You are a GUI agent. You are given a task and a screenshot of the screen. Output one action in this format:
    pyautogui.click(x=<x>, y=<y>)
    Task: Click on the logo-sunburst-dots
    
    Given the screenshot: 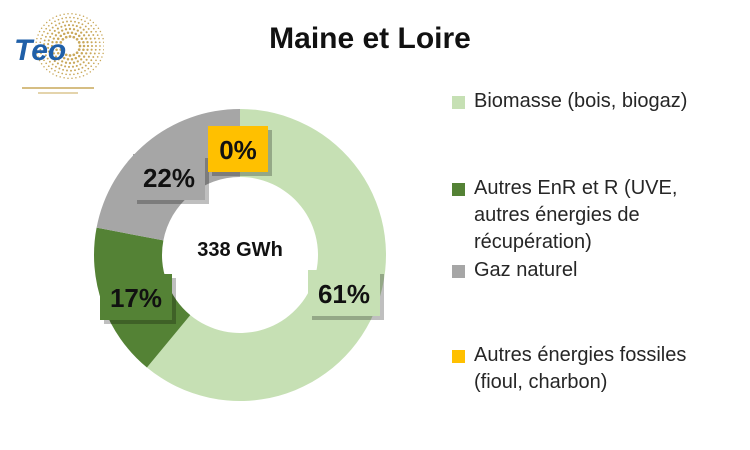 What is the action you would take?
    pyautogui.click(x=69, y=46)
    